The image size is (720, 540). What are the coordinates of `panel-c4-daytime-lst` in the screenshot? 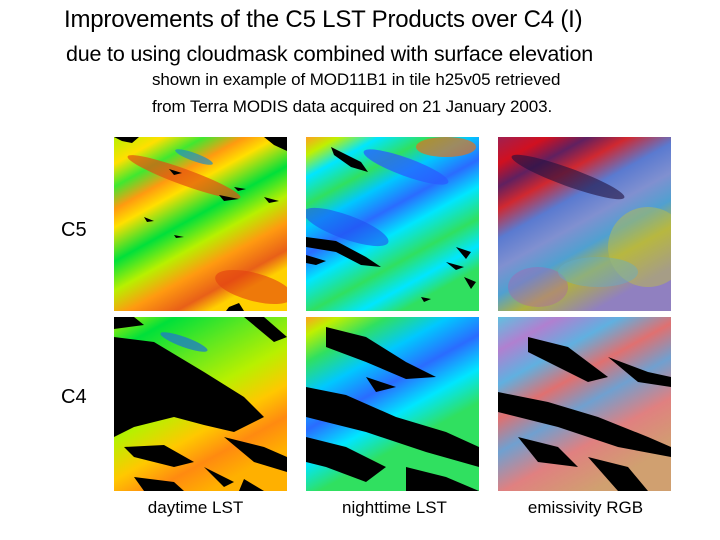 It's located at (200, 404).